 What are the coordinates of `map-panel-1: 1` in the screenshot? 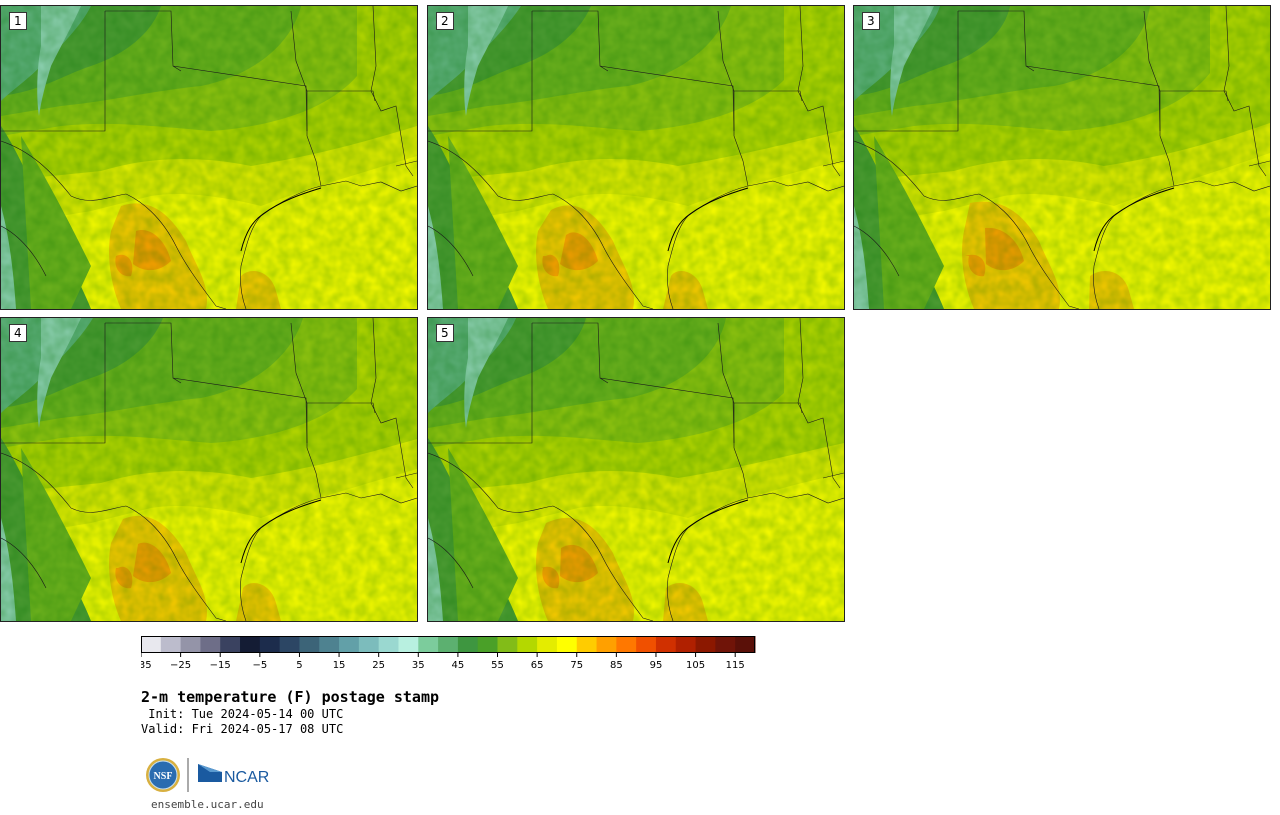 It's located at (209, 157).